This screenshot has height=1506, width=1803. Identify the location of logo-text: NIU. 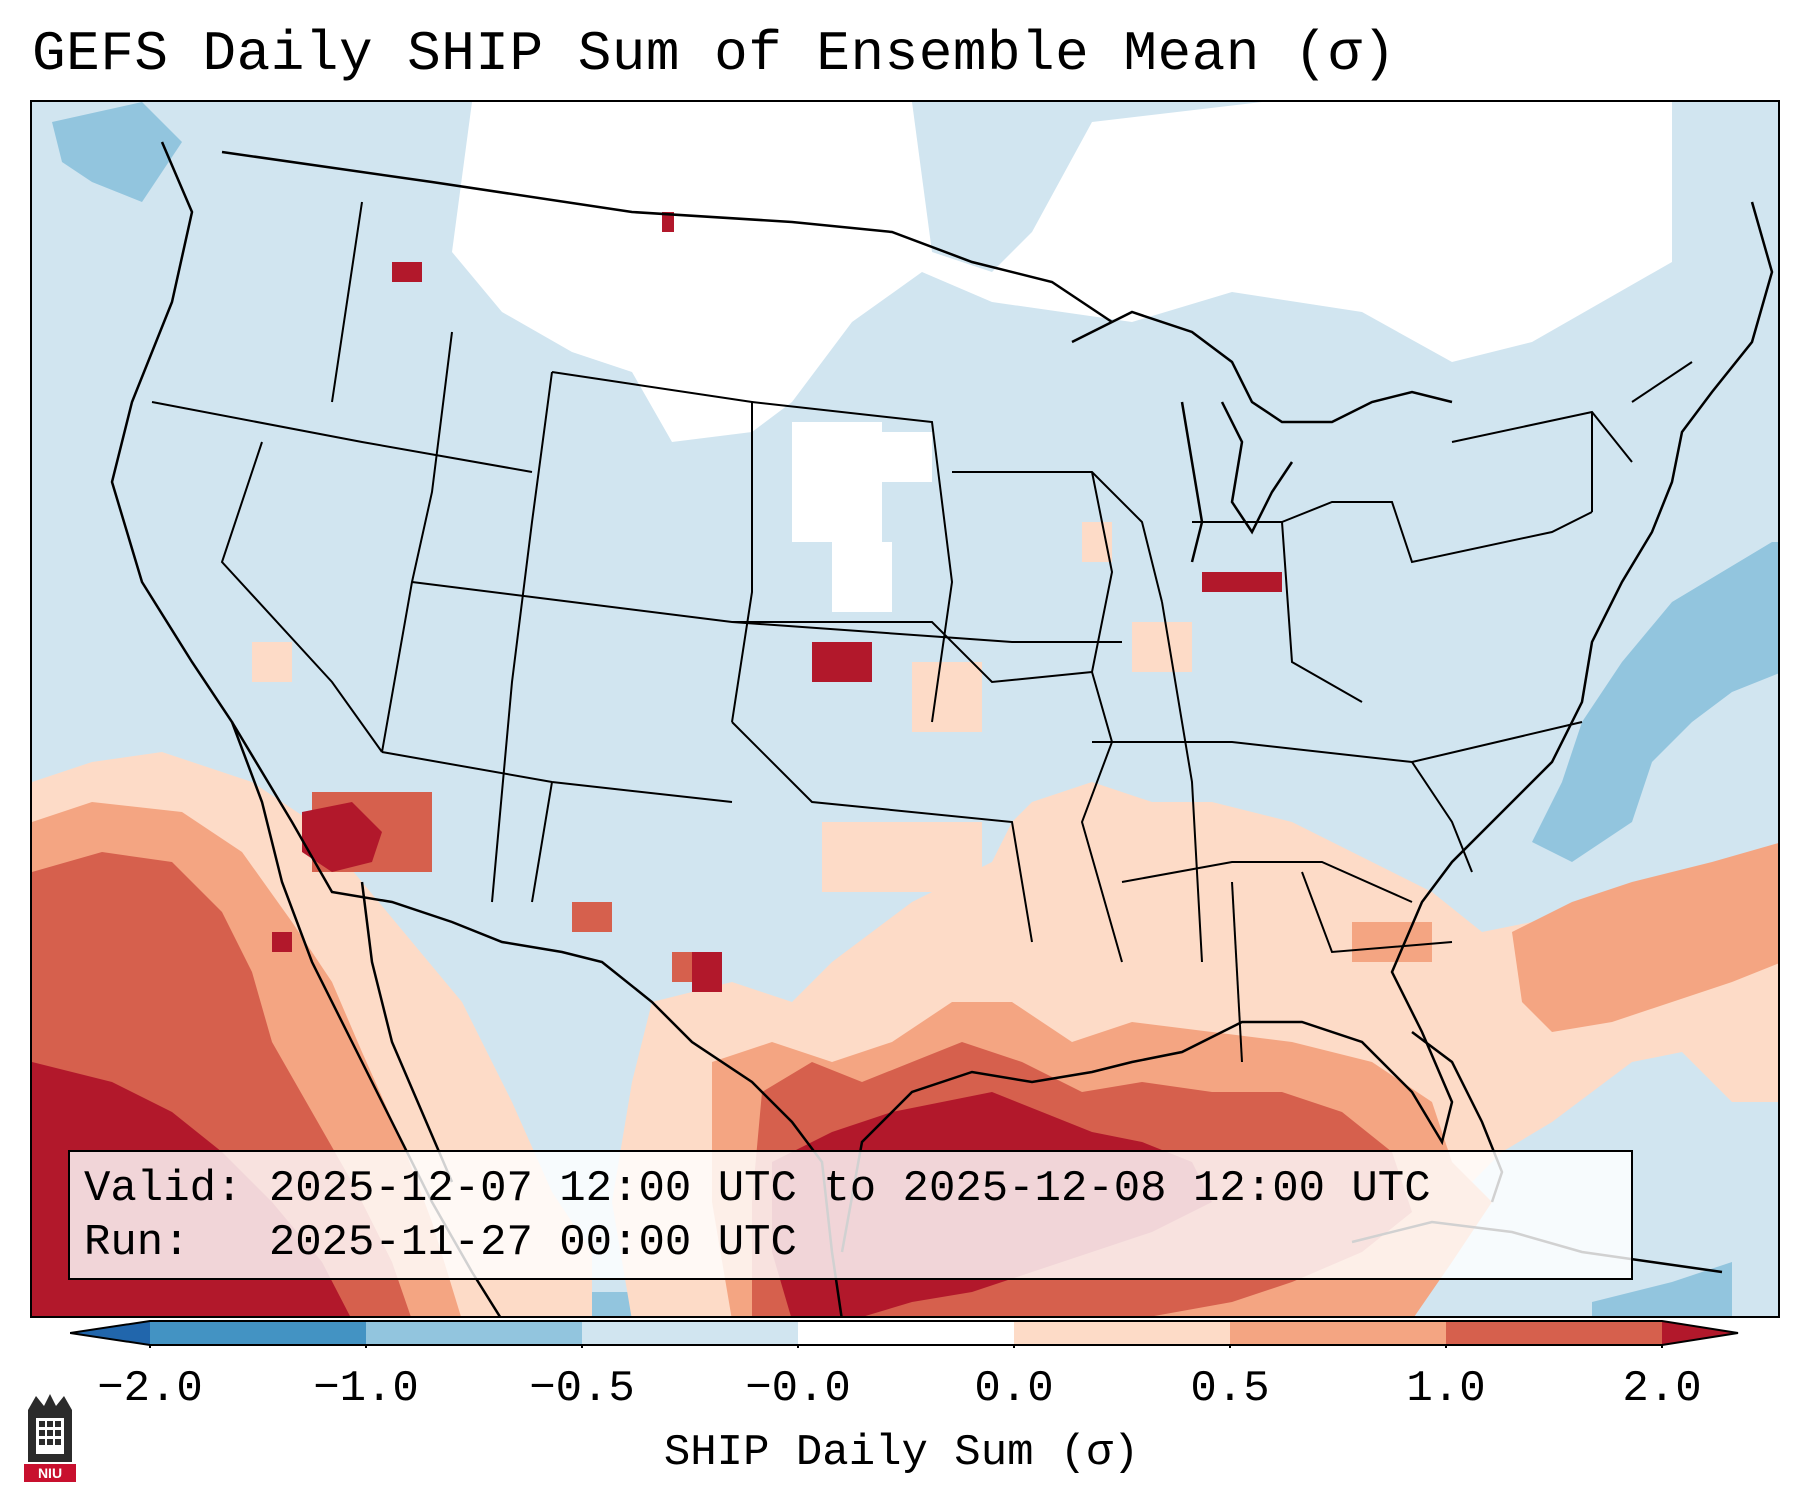
(50, 1473).